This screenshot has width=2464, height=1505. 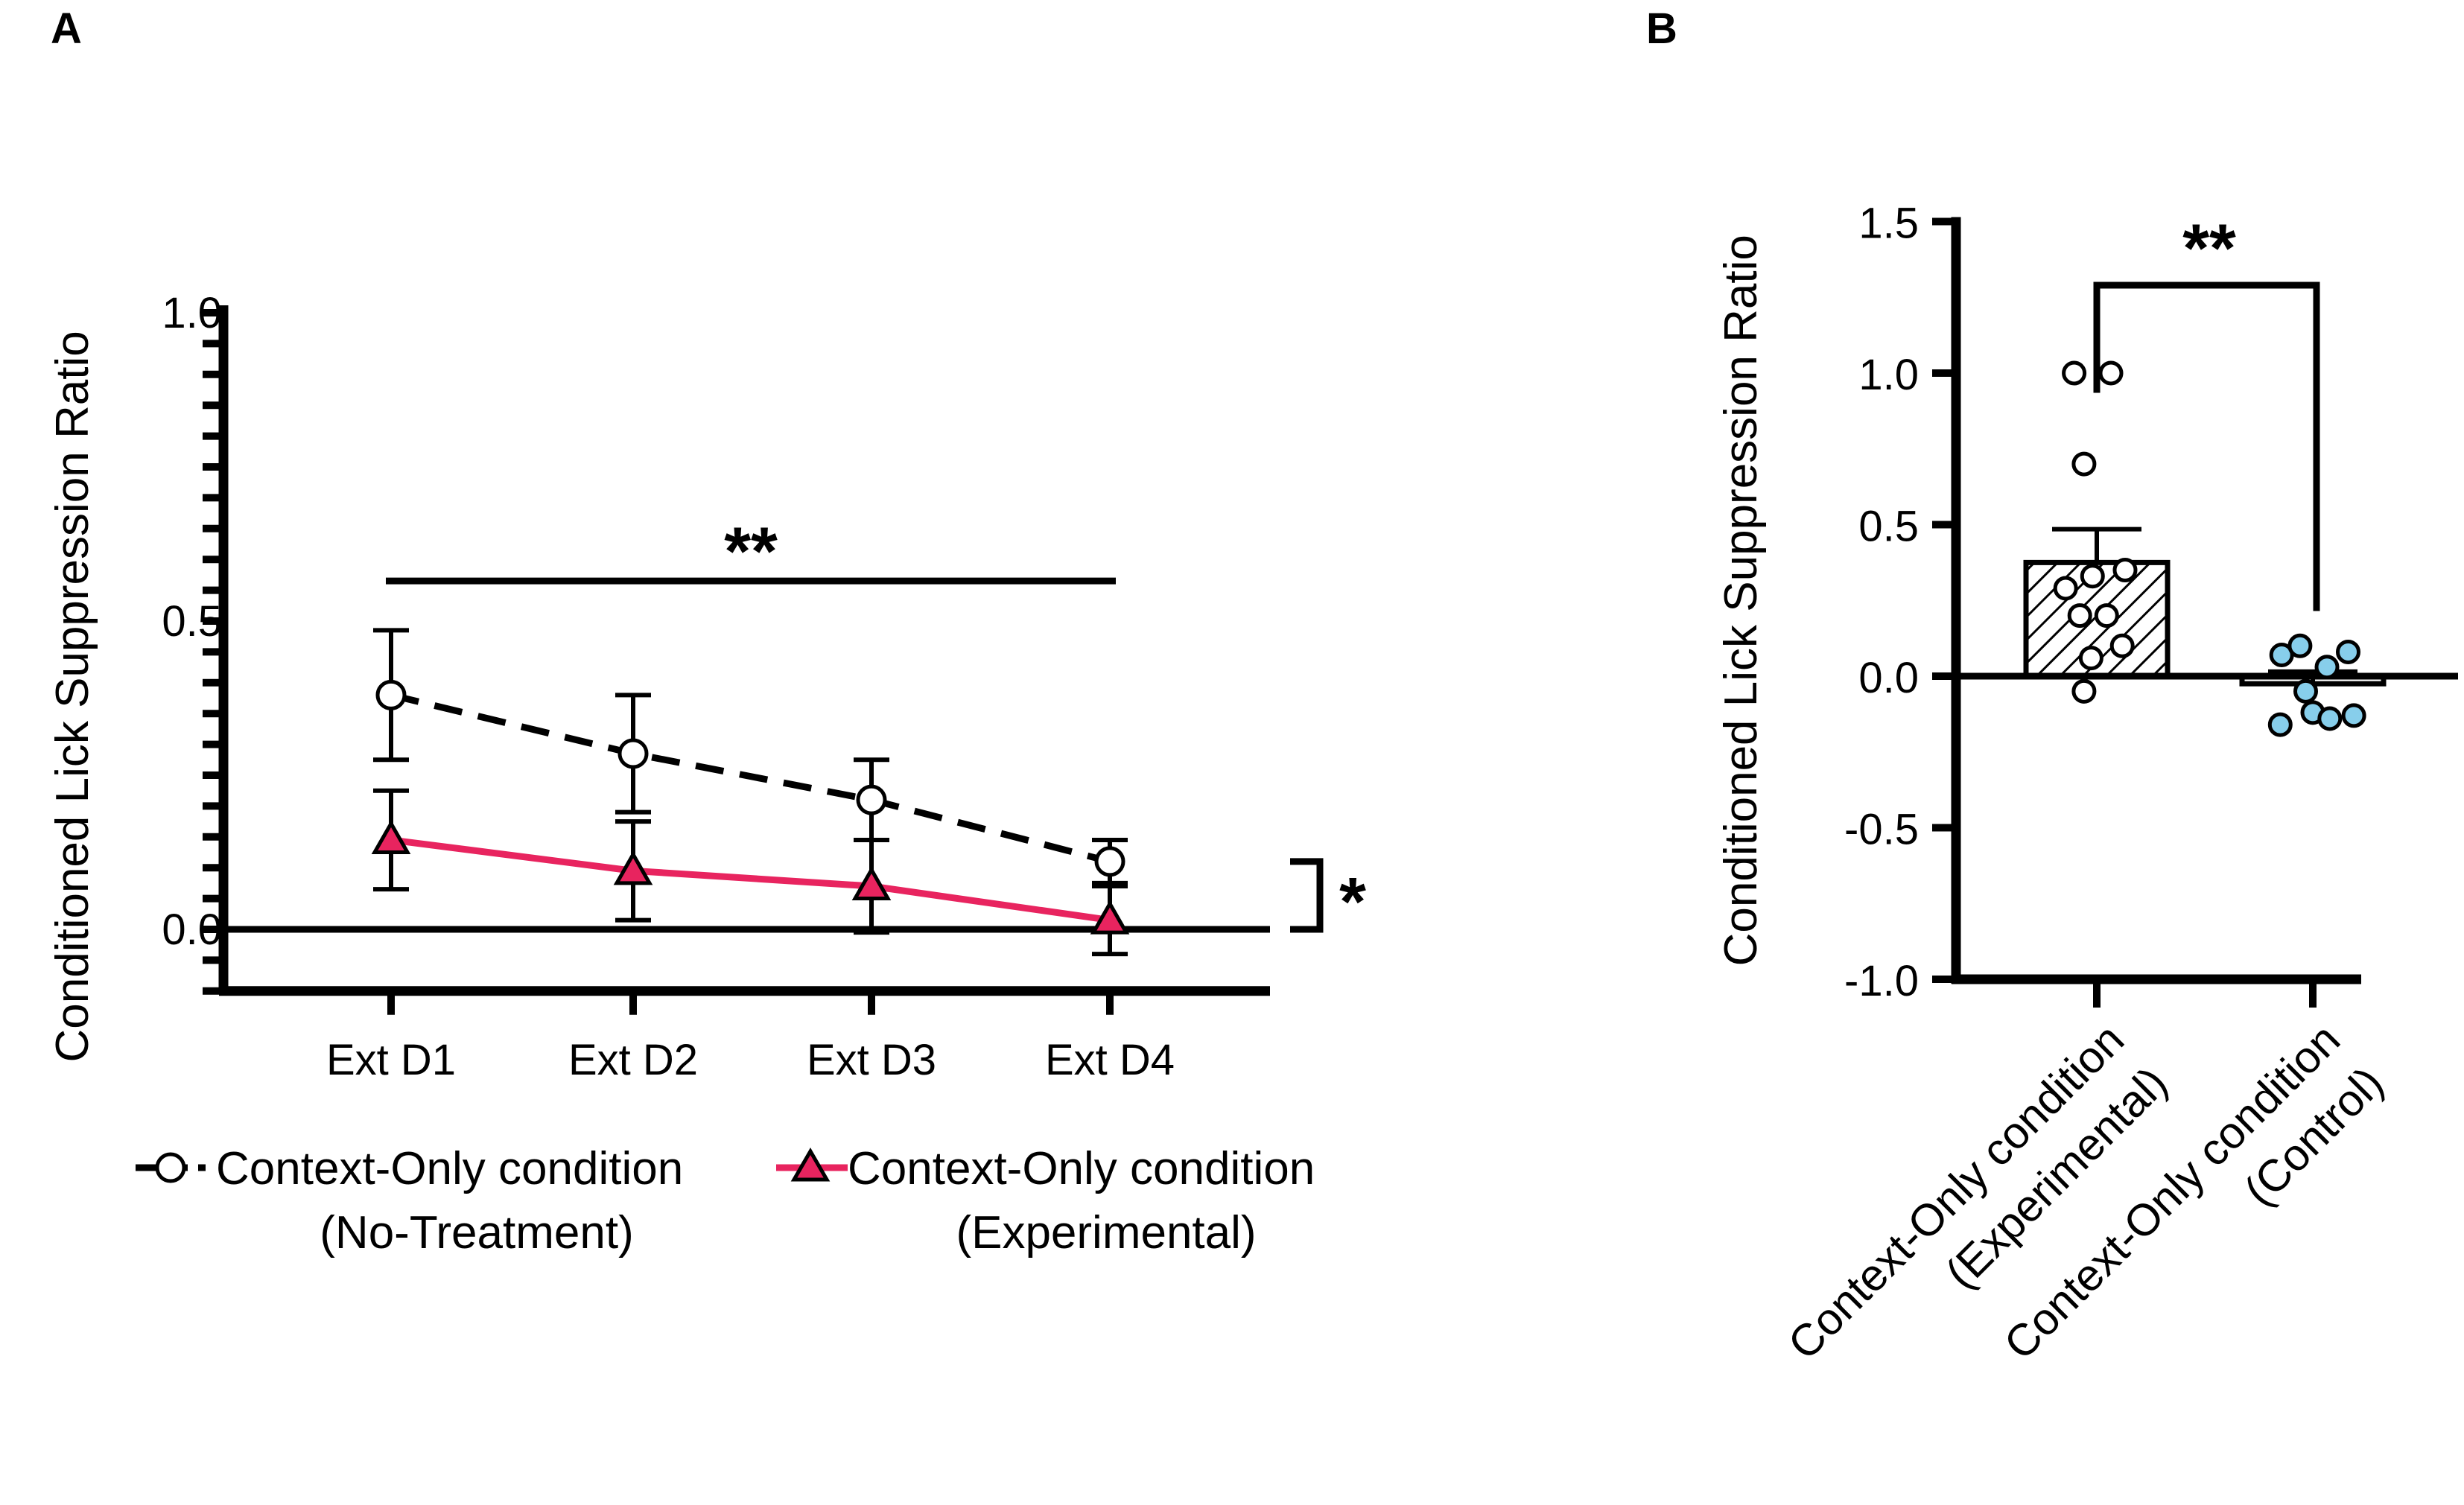 What do you see at coordinates (2209, 249) in the screenshot?
I see `significance-stars-groups: **` at bounding box center [2209, 249].